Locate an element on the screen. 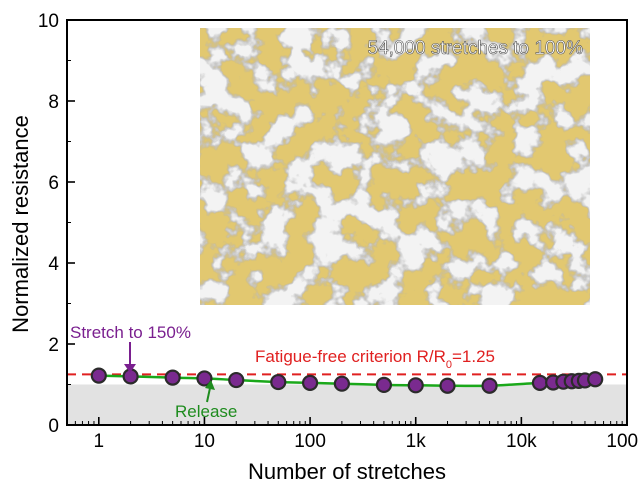  threshold-label: Fatigue-free criterion R/R0=1.25 is located at coordinates (375, 359).